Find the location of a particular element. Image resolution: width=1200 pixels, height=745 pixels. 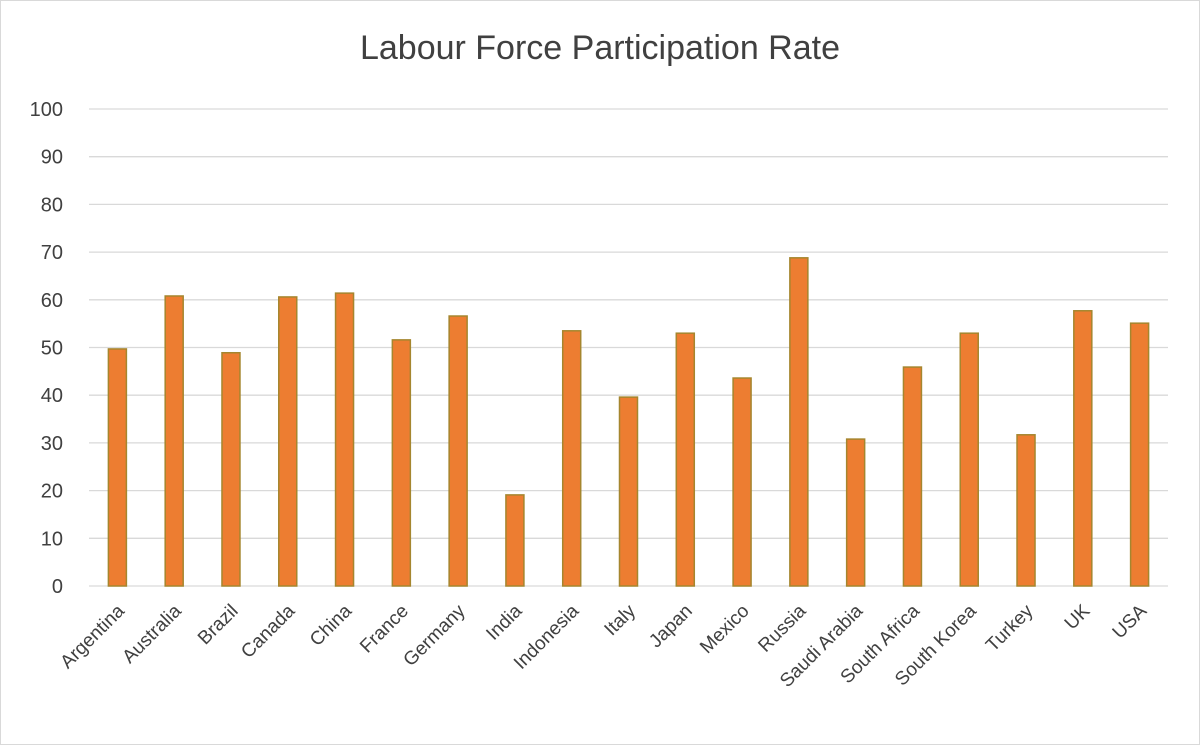

y-tick-label: 70 is located at coordinates (52, 253).